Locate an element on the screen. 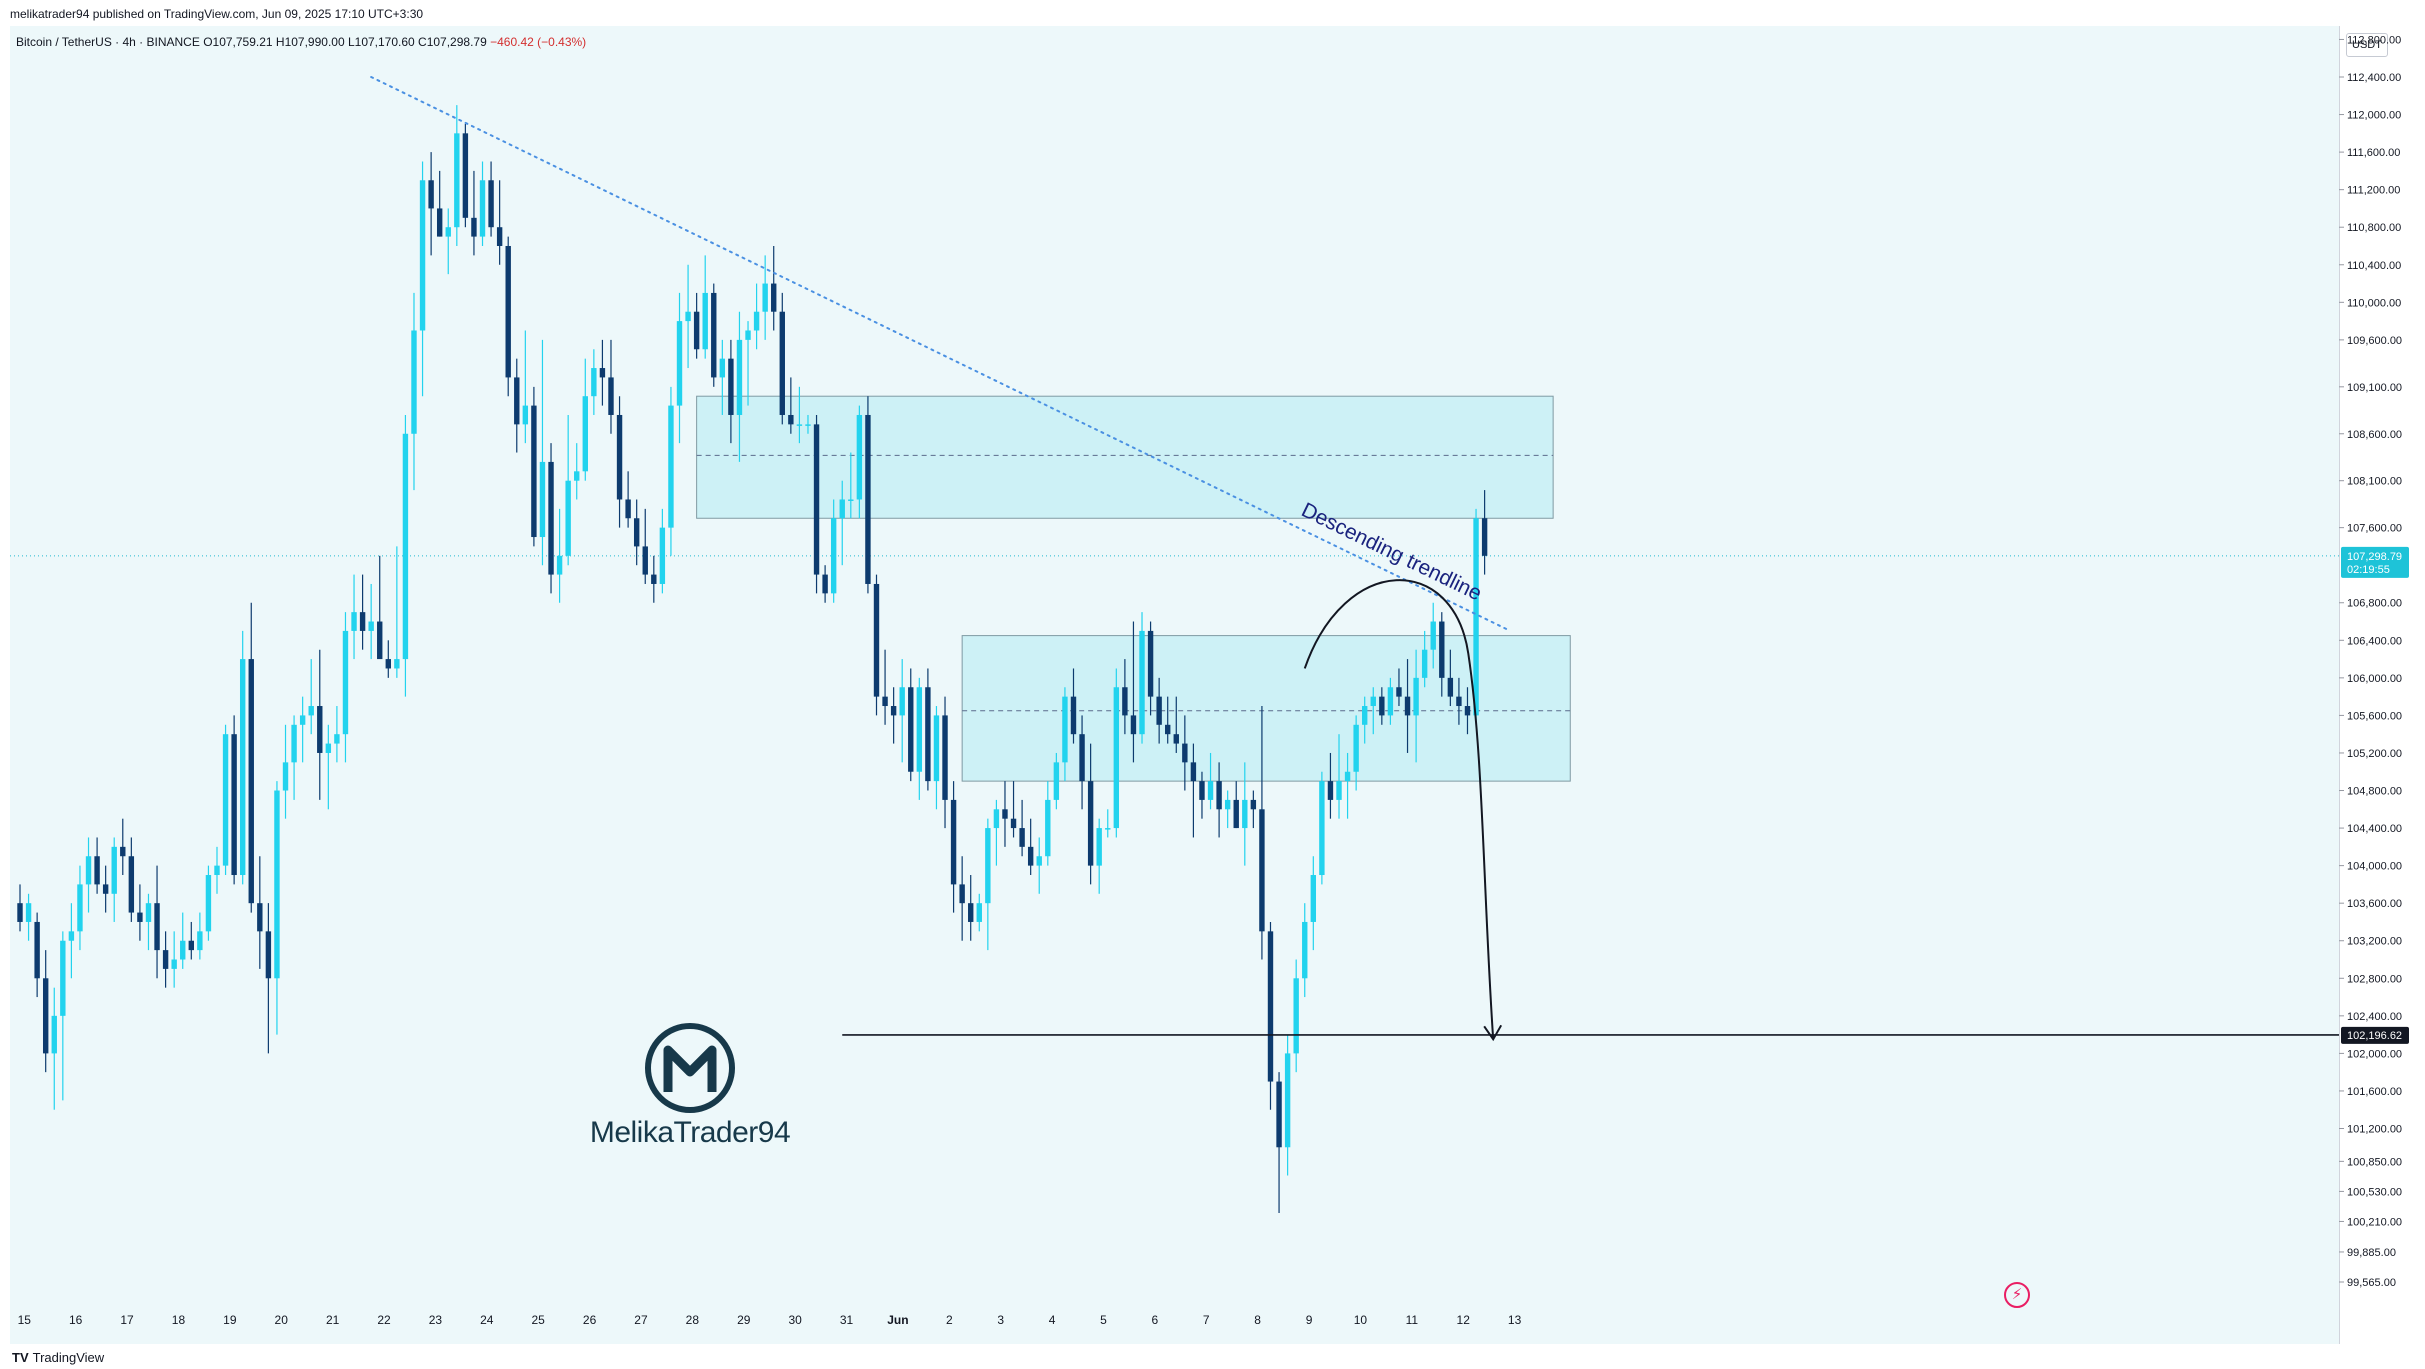 The height and width of the screenshot is (1369, 2425). symbol-title: Bitcoin / TetherUS · 4h · BINANCE is located at coordinates (108, 42).